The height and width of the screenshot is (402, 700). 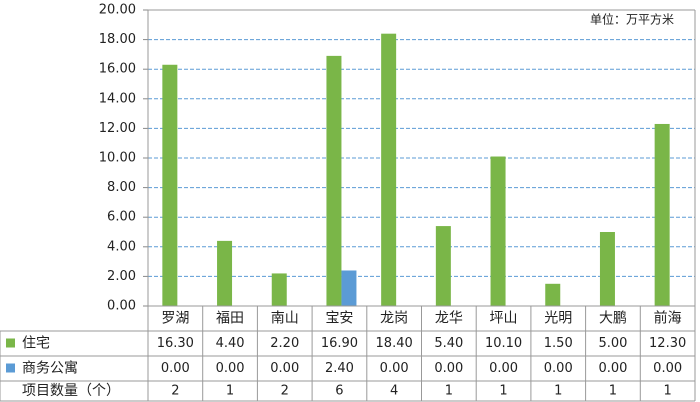 What do you see at coordinates (632, 19) in the screenshot?
I see `unit-note: 单位：万平方米` at bounding box center [632, 19].